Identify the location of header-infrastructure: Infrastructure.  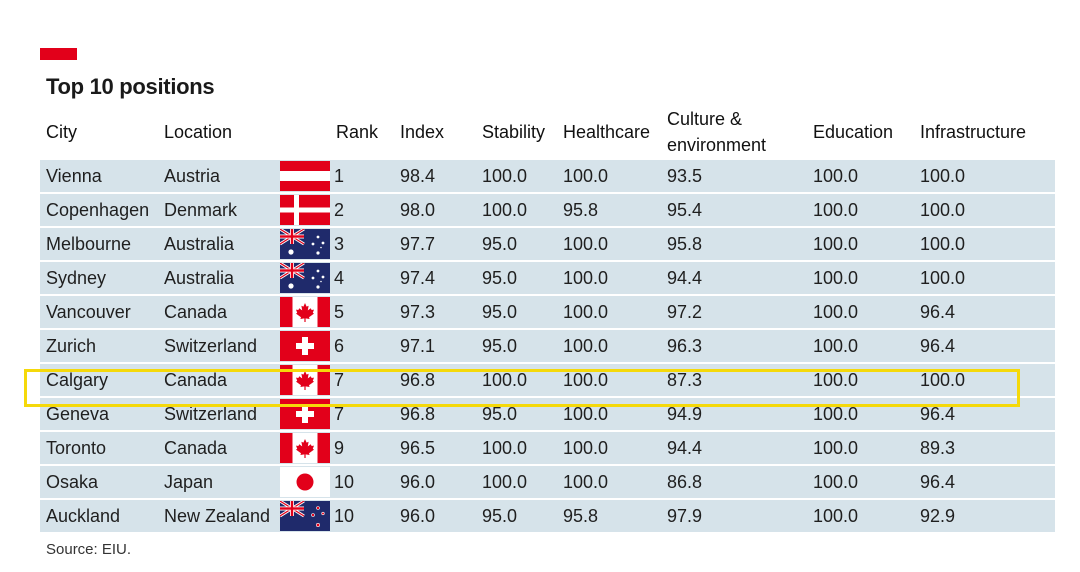
(973, 132).